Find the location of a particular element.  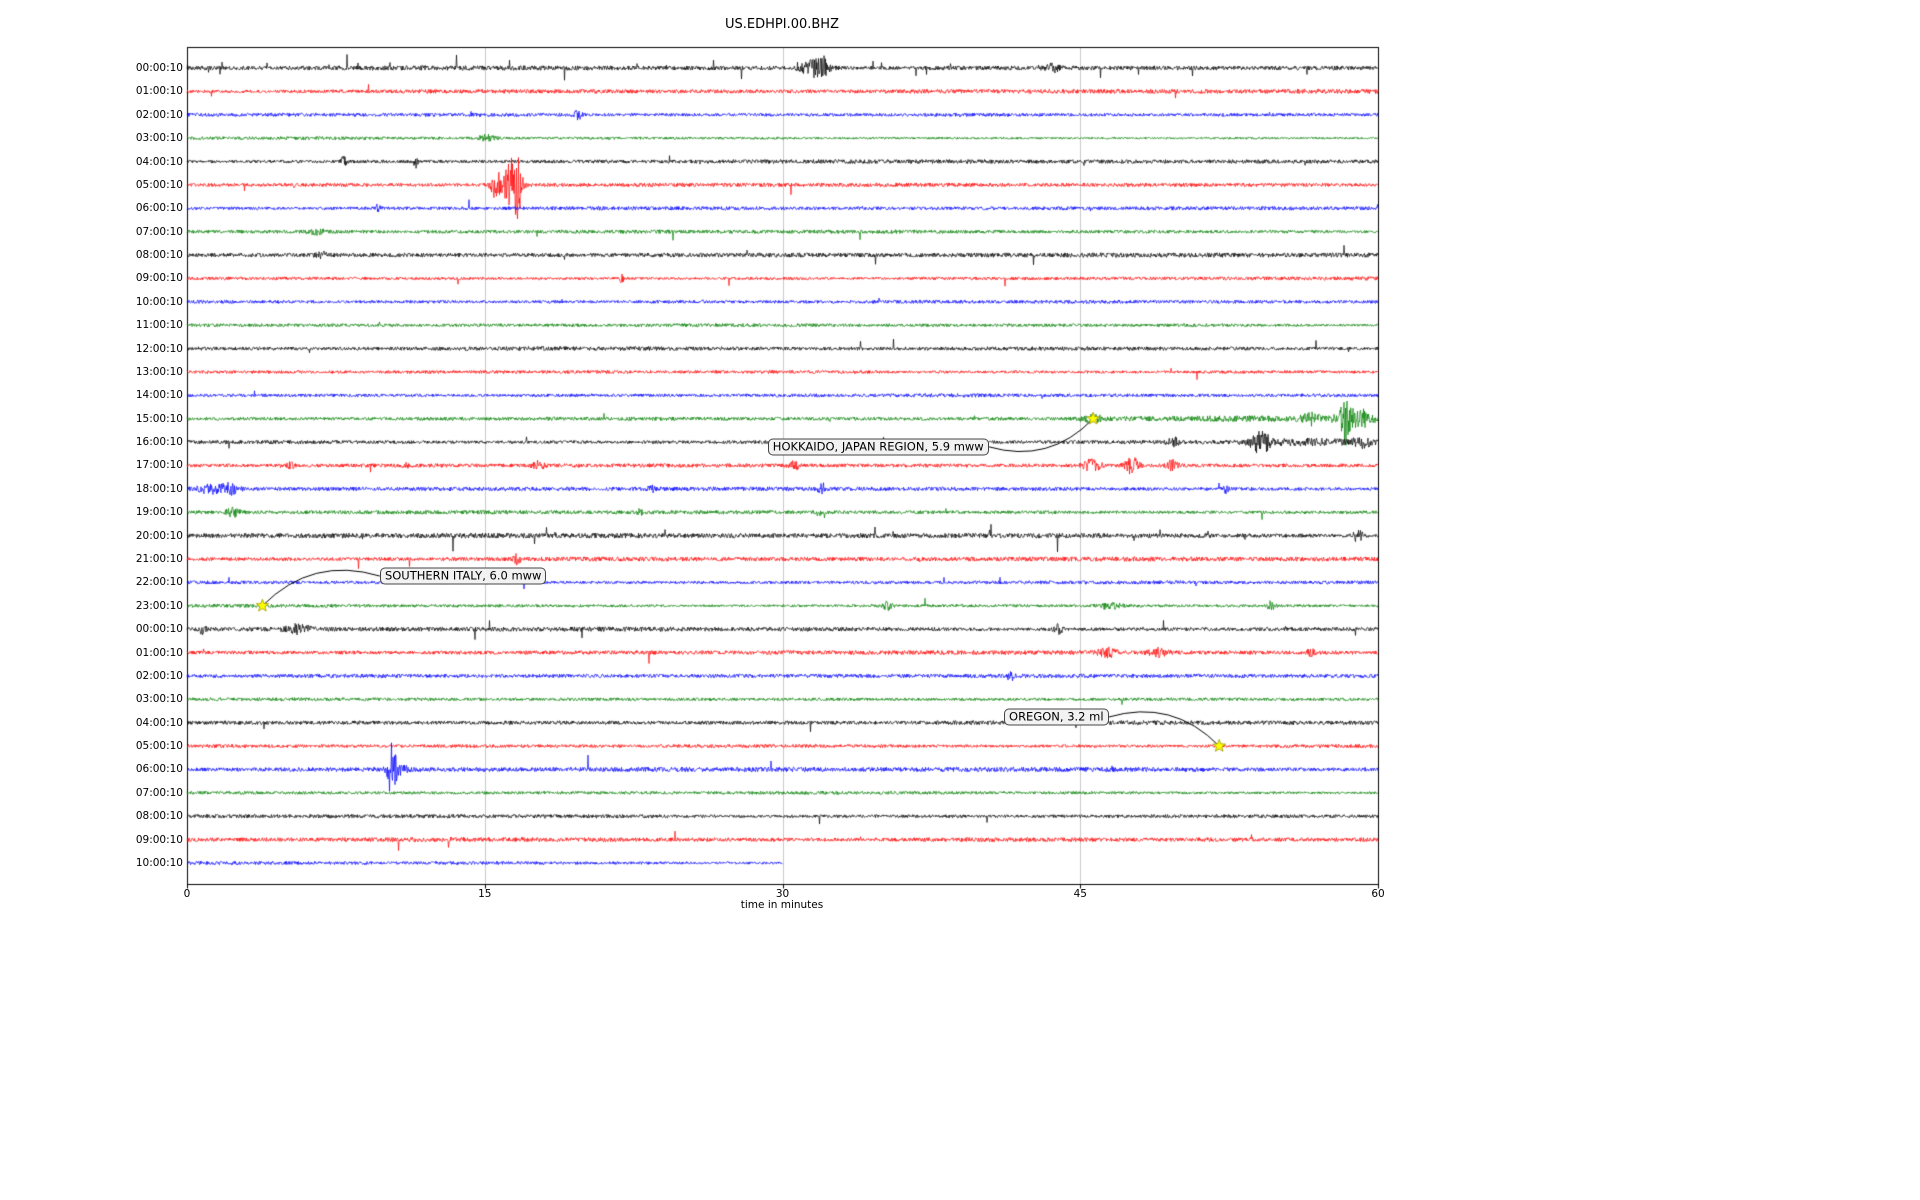

row-label: 15:00:10 is located at coordinates (159, 418).